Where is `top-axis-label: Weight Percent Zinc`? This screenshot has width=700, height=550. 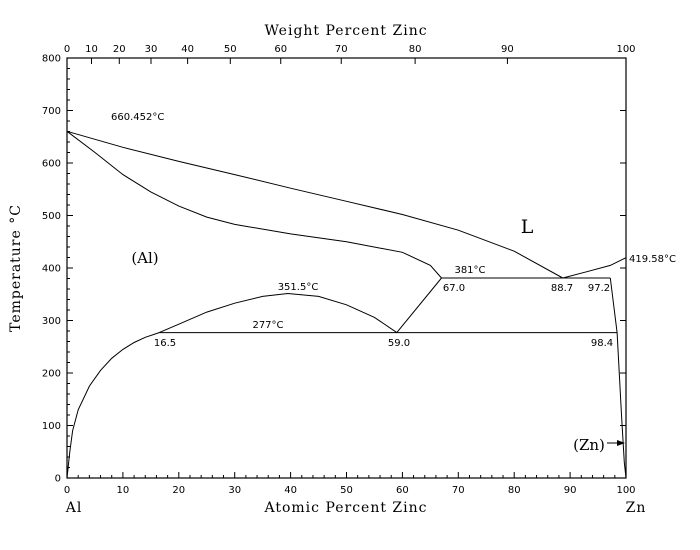 top-axis-label: Weight Percent Zinc is located at coordinates (345, 31).